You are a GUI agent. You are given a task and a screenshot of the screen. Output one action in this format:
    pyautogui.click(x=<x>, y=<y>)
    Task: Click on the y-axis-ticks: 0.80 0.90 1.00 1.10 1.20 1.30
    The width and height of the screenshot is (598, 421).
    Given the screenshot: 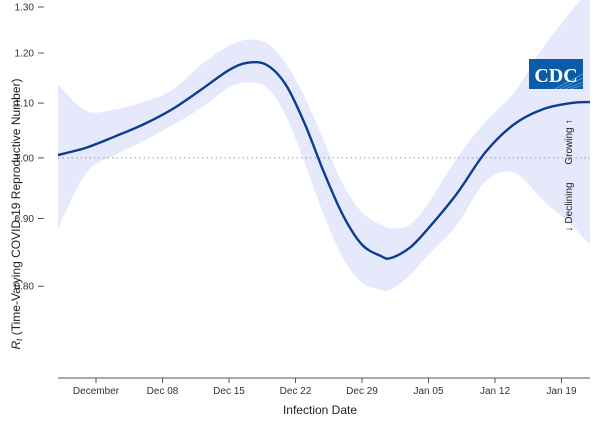 What is the action you would take?
    pyautogui.click(x=29, y=148)
    